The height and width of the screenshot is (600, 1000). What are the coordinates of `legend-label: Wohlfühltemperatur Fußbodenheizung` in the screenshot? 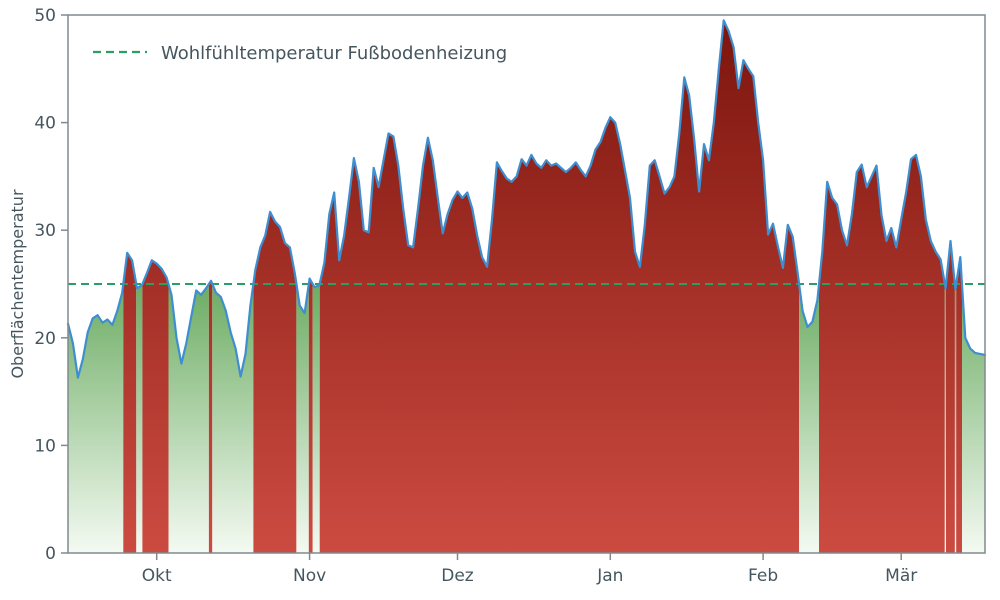 It's located at (334, 53).